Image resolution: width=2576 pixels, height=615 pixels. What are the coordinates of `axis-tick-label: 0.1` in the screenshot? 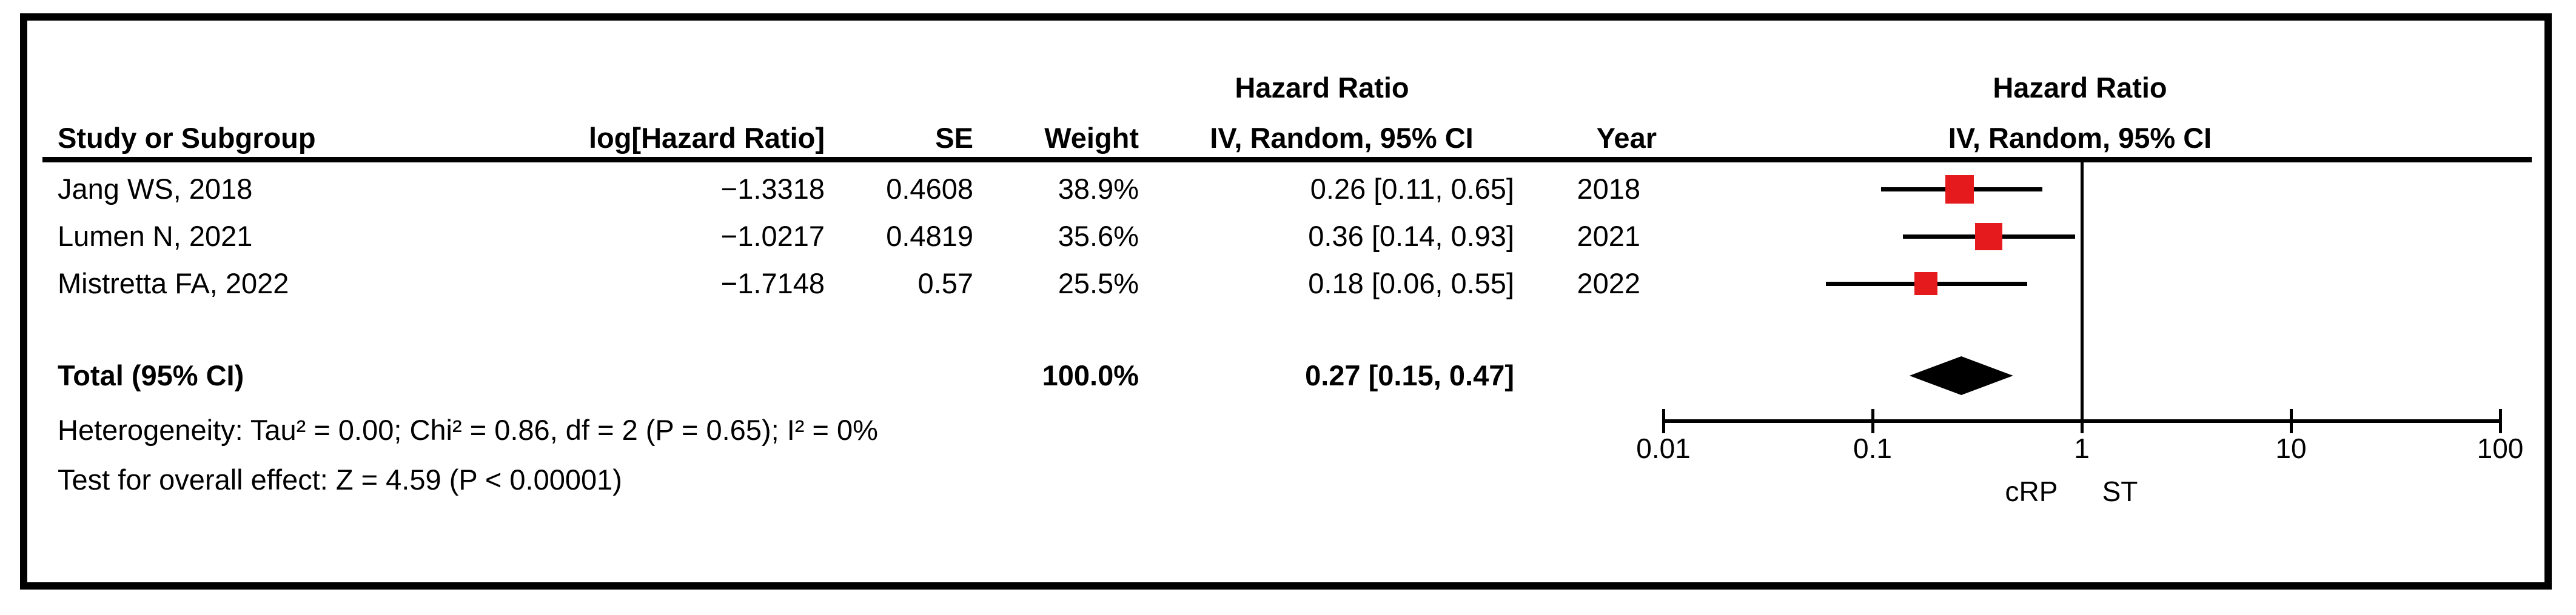 It's located at (1873, 449).